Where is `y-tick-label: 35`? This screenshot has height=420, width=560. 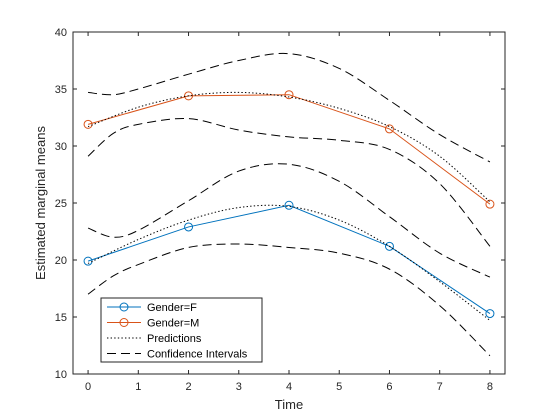
y-tick-label: 35 is located at coordinates (61, 90).